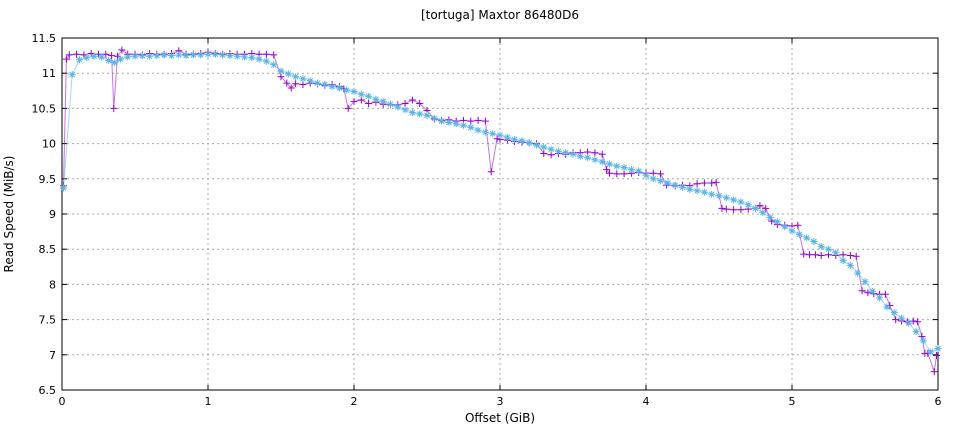 Image resolution: width=960 pixels, height=436 pixels. Describe the element at coordinates (9, 214) in the screenshot. I see `y-axis-label: Read Speed (MiB/s)` at that location.